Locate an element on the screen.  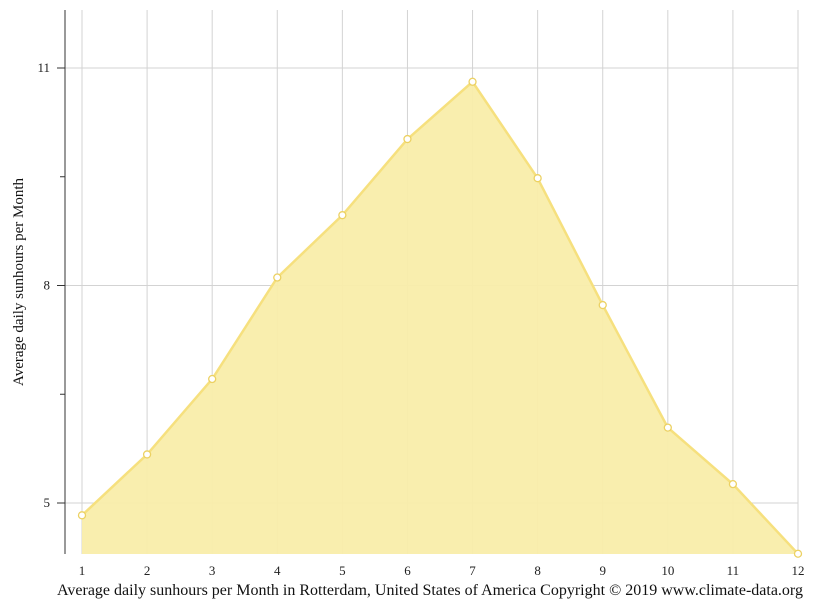
x-tick-label: 11 is located at coordinates (733, 570).